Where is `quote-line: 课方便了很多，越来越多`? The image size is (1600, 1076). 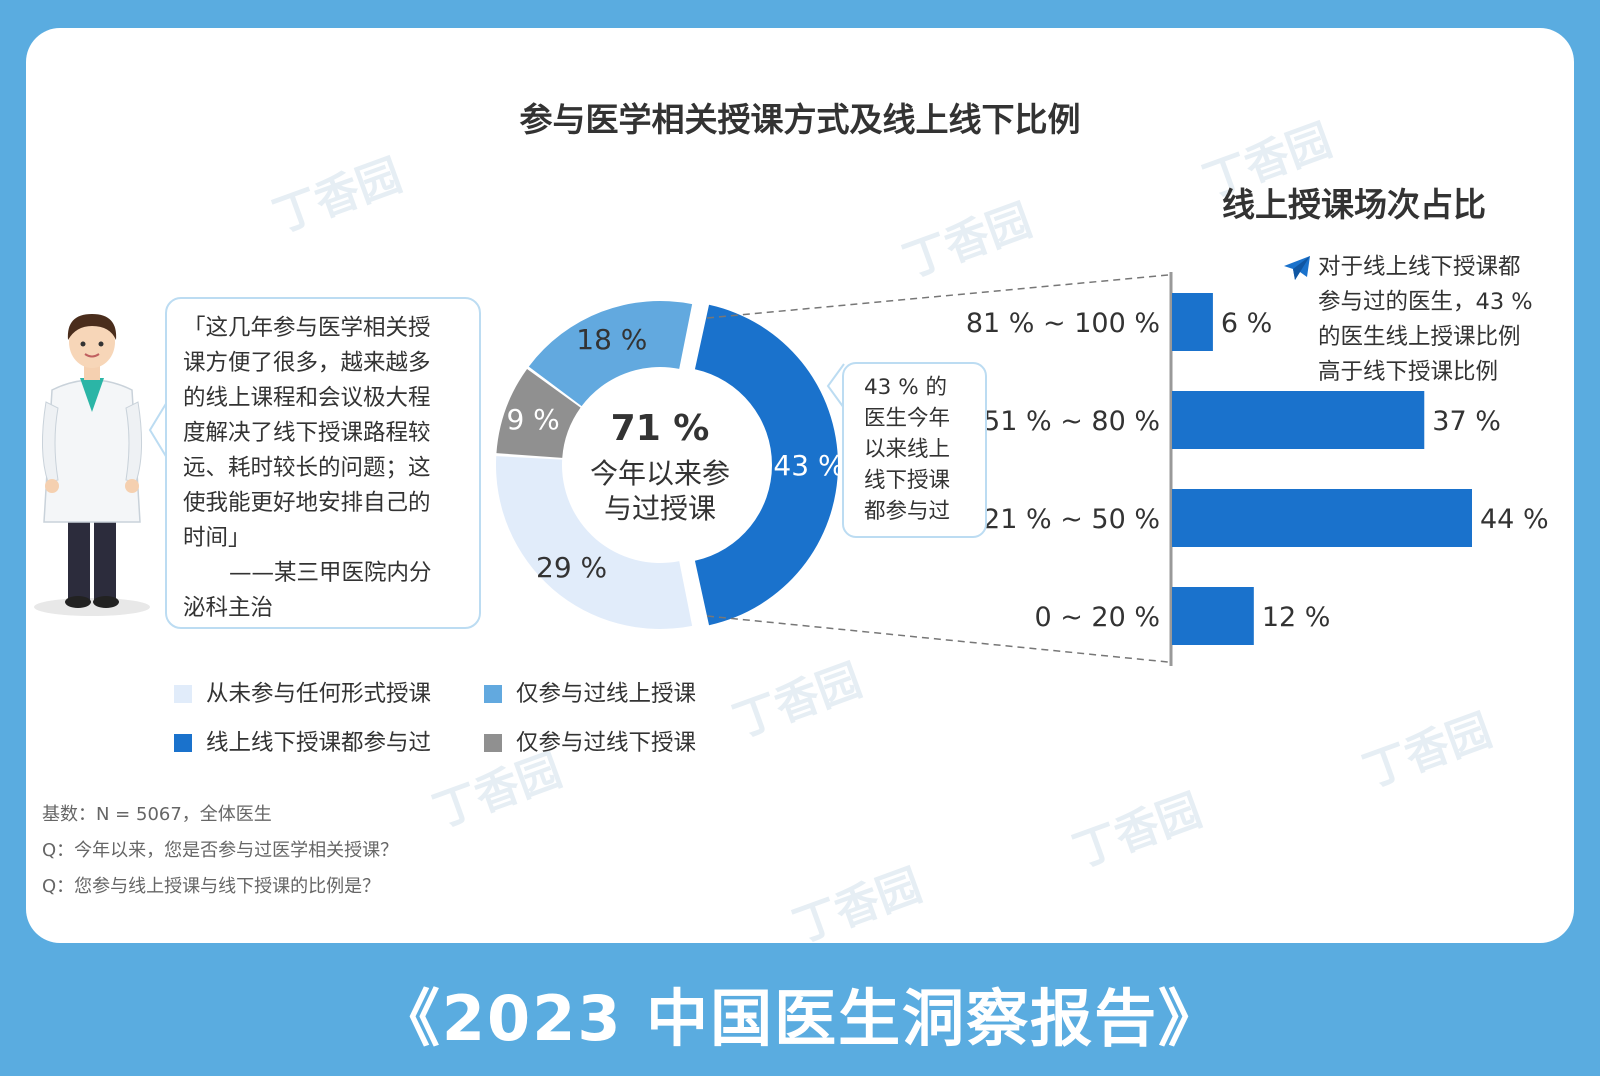
quote-line: 课方便了很多，越来越多 is located at coordinates (307, 363).